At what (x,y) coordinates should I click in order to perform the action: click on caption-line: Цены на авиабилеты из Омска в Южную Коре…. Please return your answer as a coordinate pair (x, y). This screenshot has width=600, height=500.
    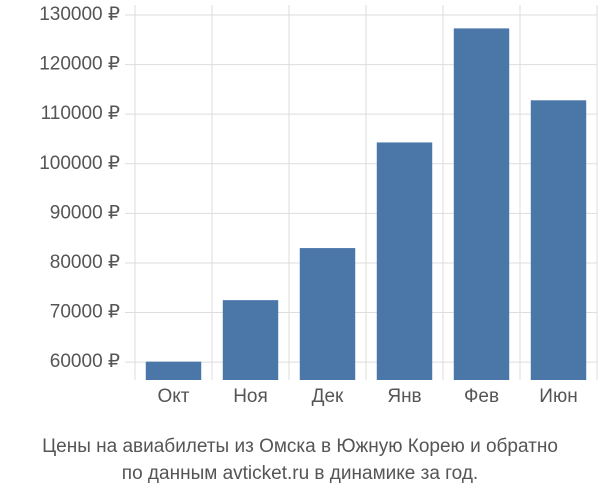
    Looking at the image, I should click on (300, 446).